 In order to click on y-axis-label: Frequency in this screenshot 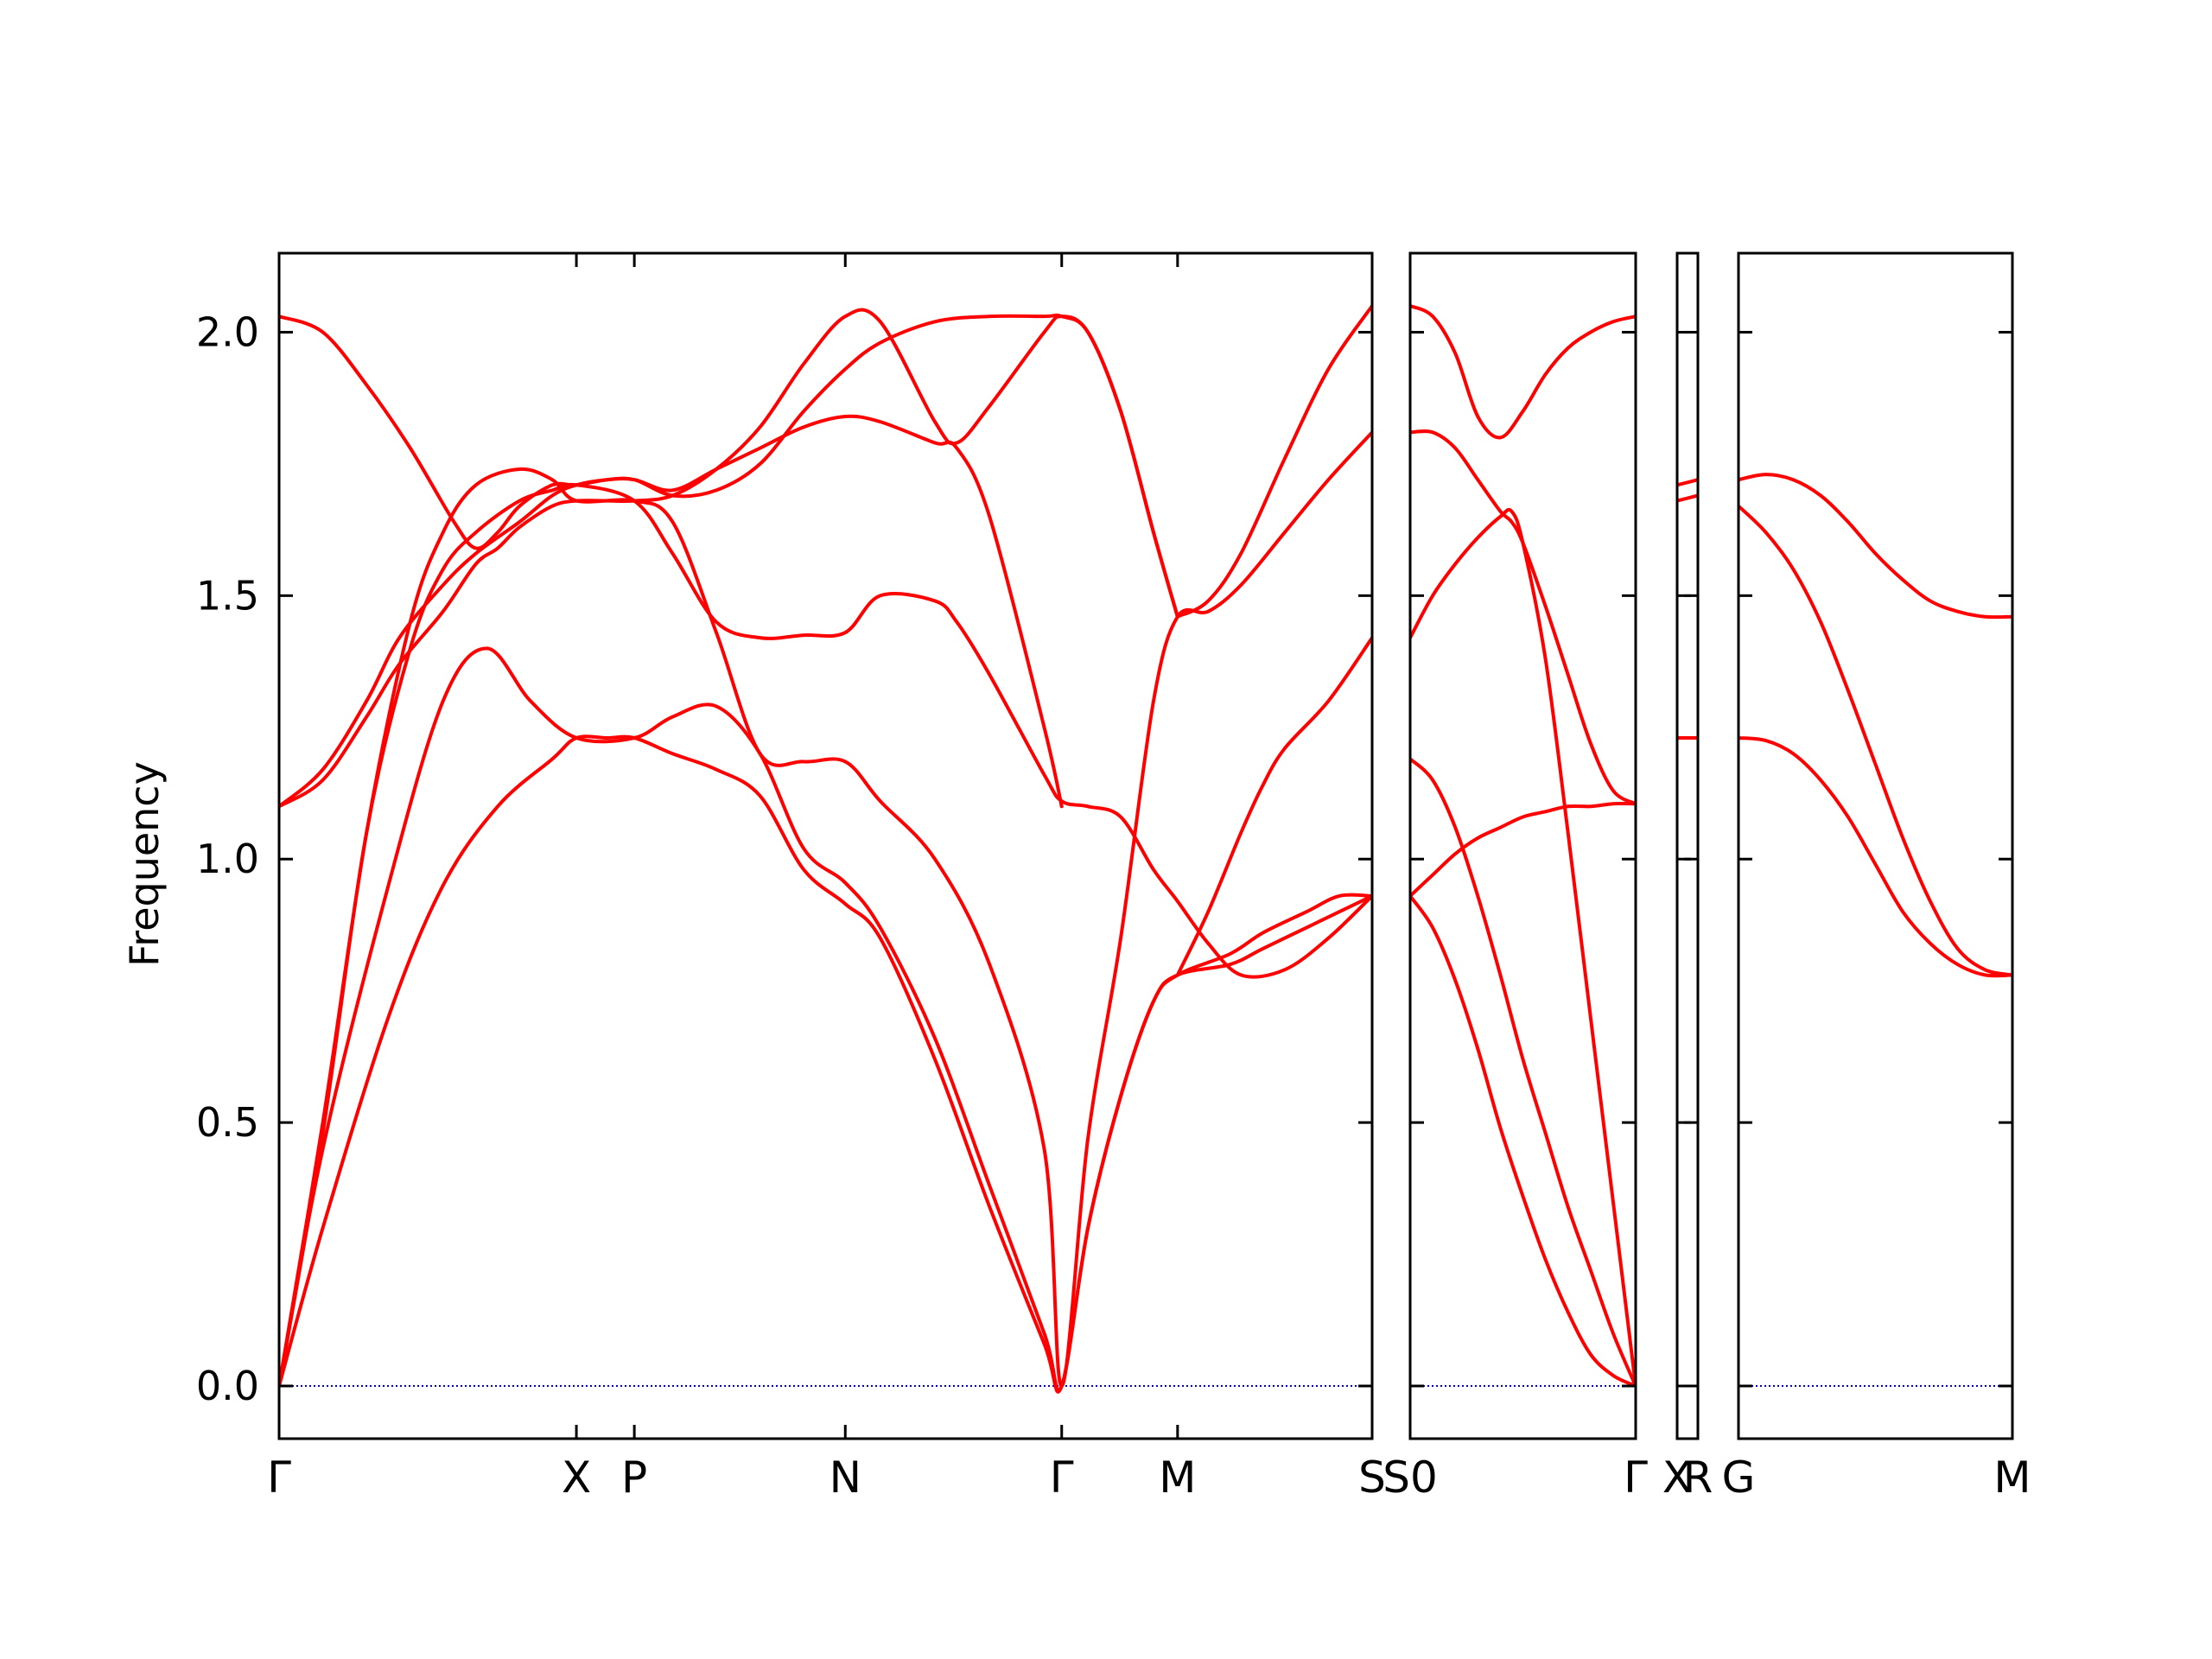, I will do `click(144, 864)`.